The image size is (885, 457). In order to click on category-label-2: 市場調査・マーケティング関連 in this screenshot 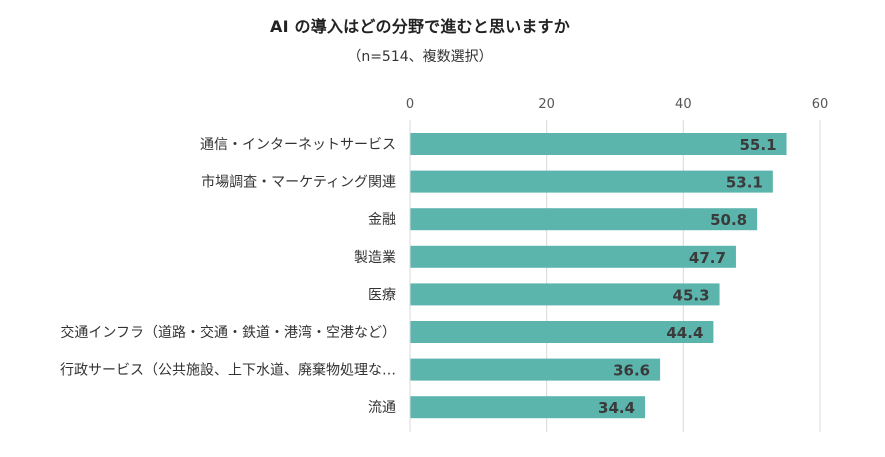, I will do `click(298, 182)`.